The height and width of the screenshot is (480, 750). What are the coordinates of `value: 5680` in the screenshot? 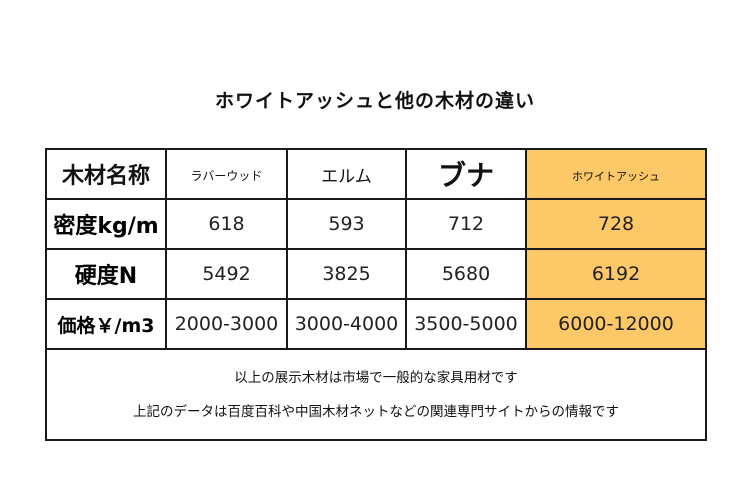 It's located at (466, 274).